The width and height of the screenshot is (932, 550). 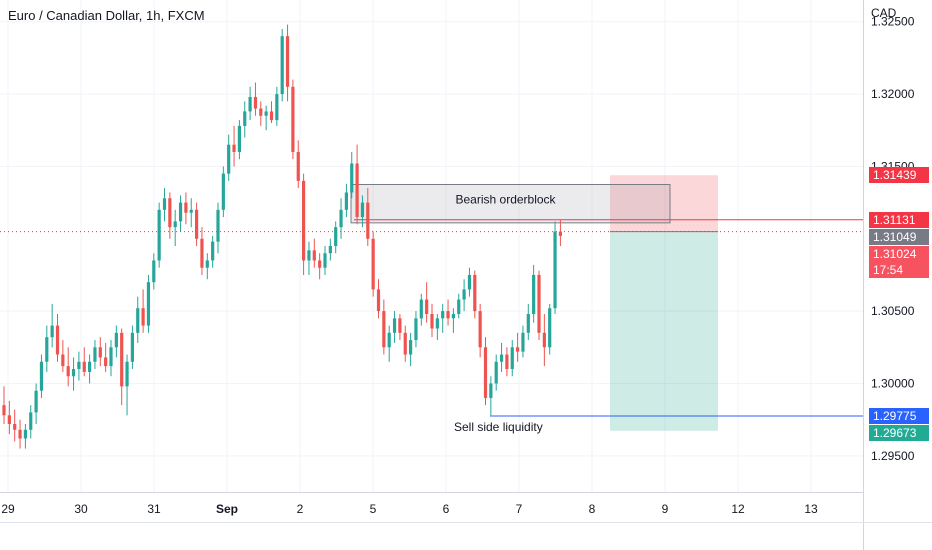 I want to click on y-tick-label: 1.32000, so click(x=893, y=94).